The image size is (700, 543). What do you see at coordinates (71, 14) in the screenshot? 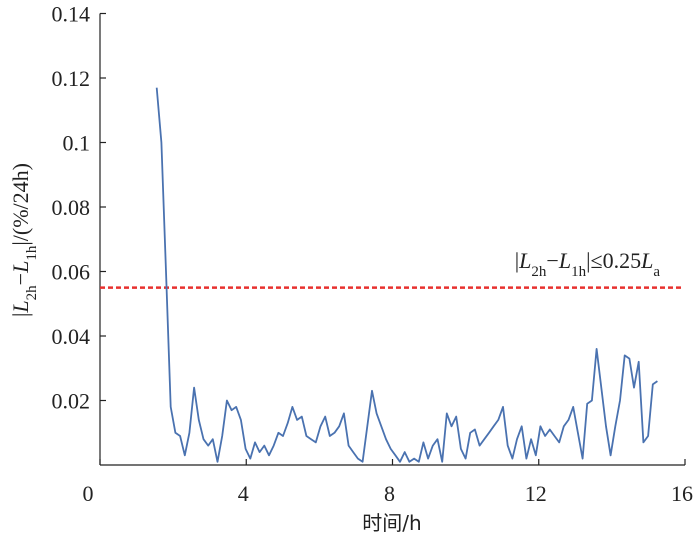
I see `y-tick-label: 0.14` at bounding box center [71, 14].